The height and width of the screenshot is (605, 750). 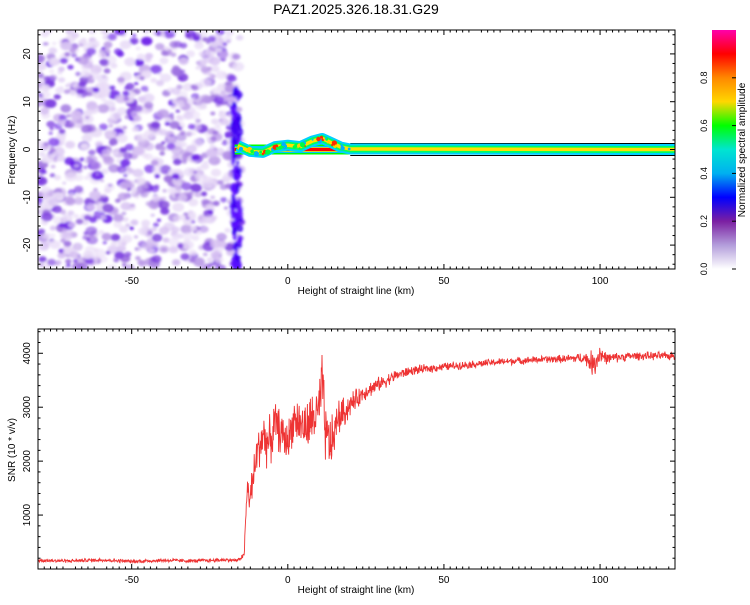 I want to click on snr-x-tick-label: 50, so click(x=444, y=580).